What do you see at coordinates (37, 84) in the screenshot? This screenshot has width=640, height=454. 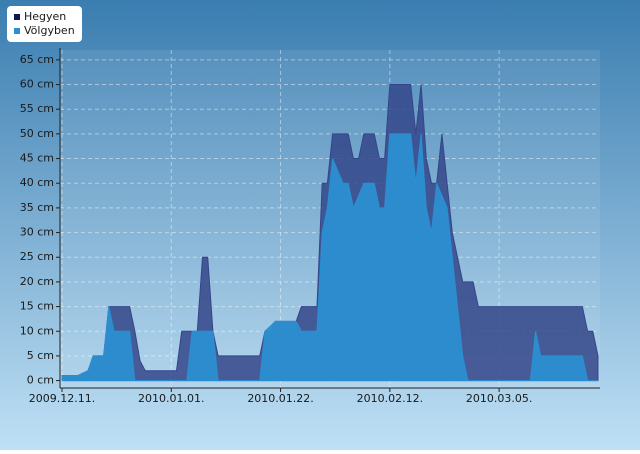 I see `y-tick-label: 60 cm` at bounding box center [37, 84].